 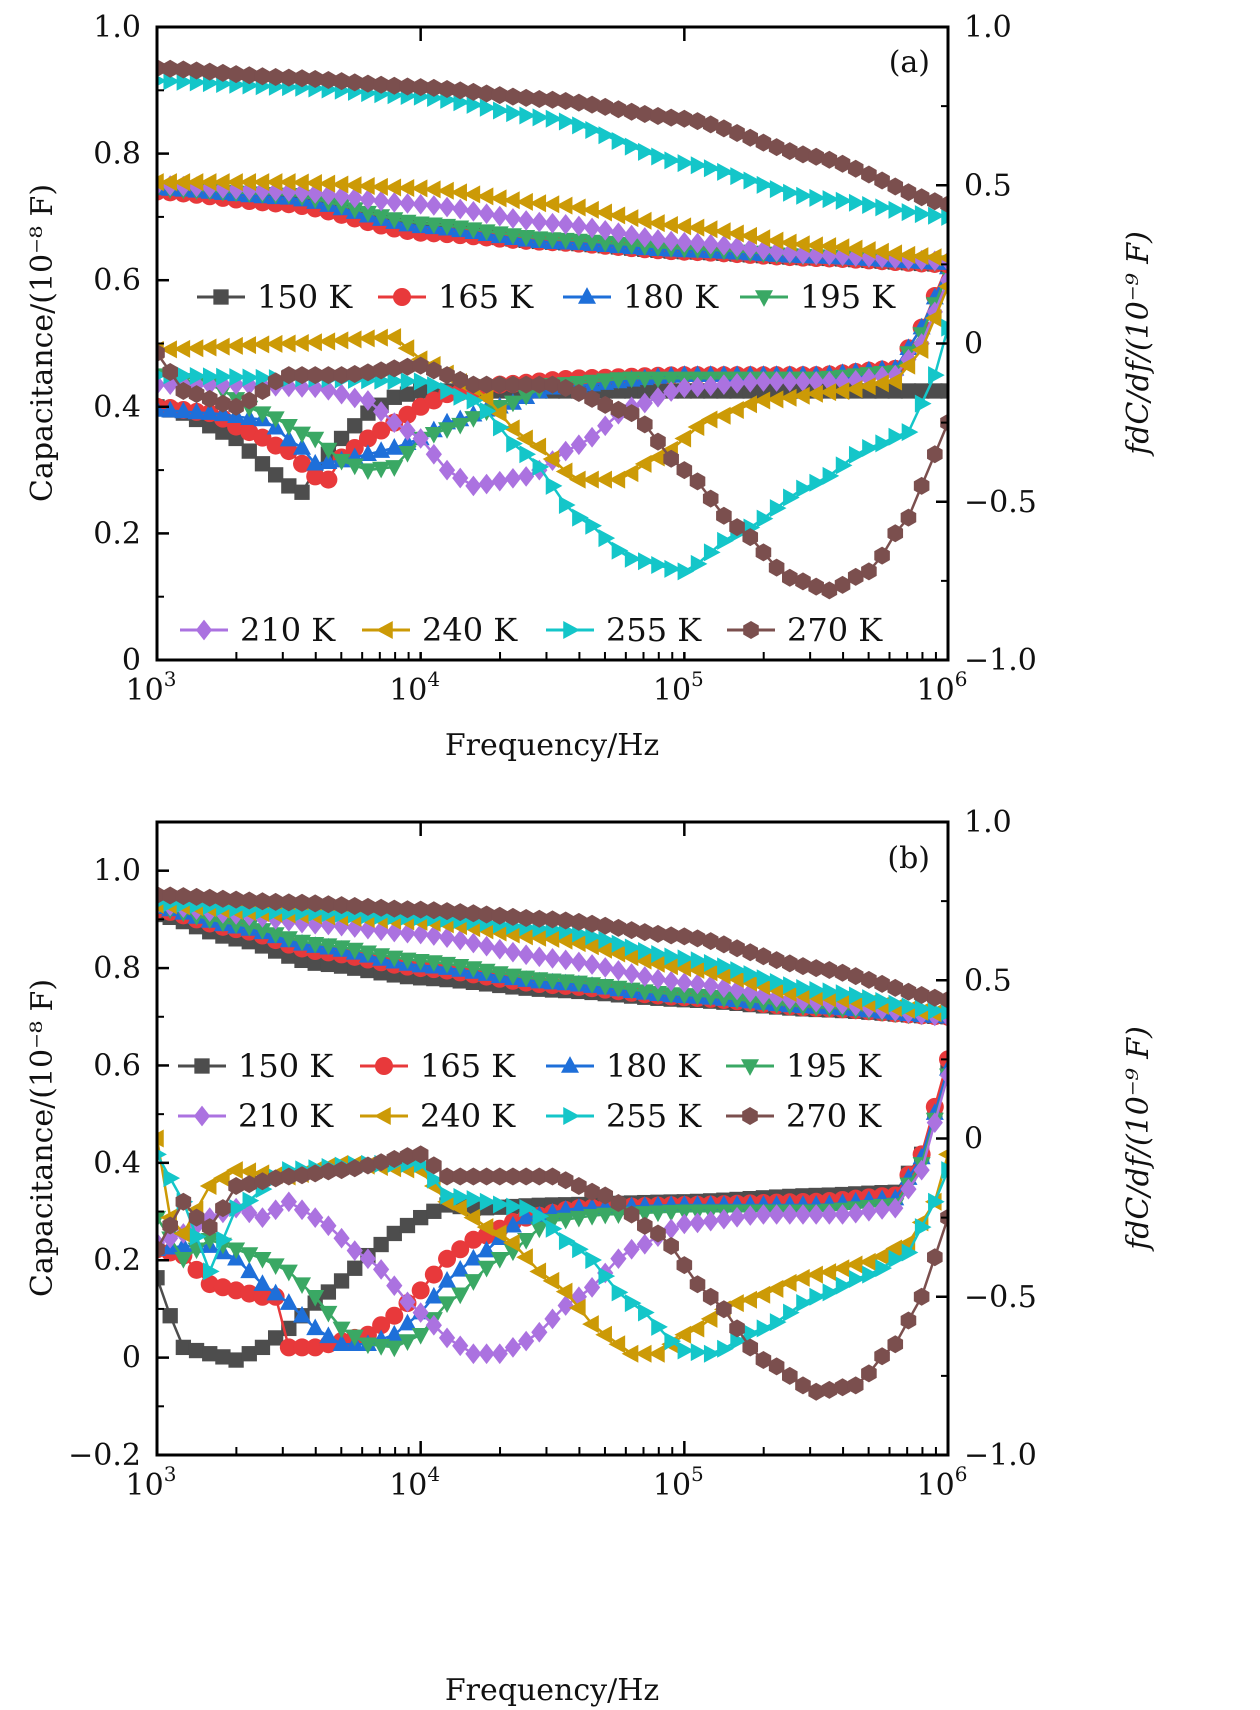 I want to click on legend-item: 255 K, so click(x=624, y=1116).